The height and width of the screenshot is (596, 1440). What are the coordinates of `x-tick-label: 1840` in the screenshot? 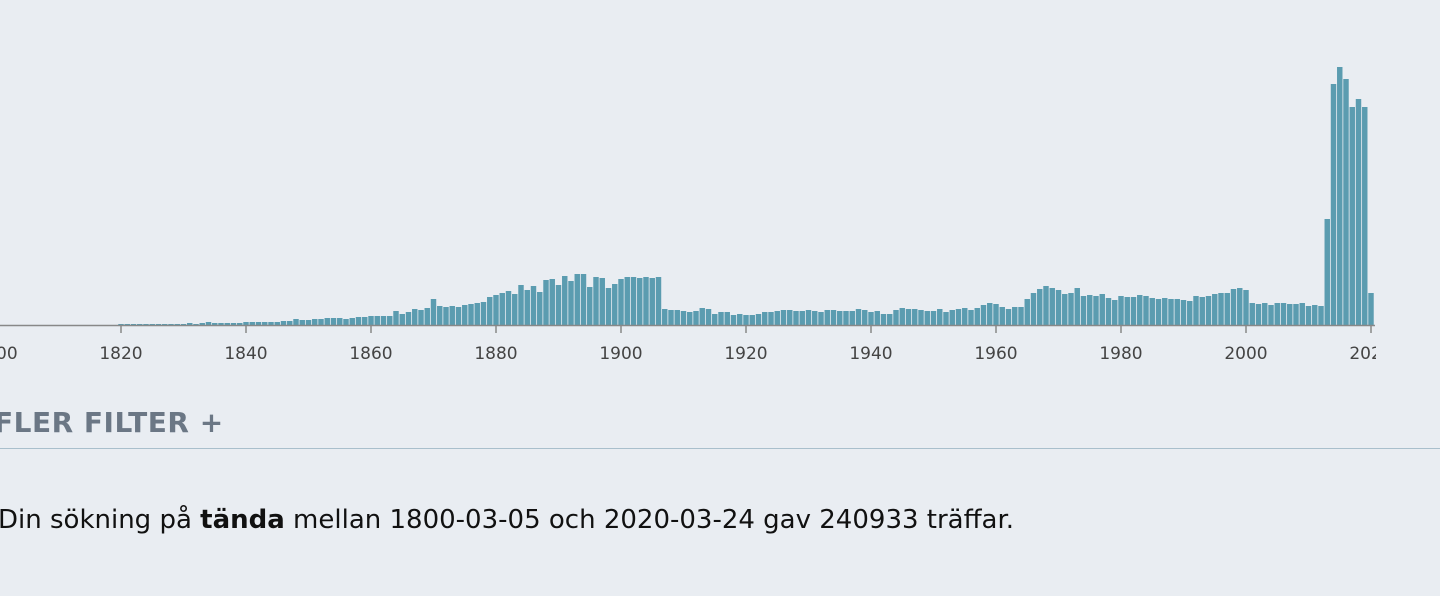 It's located at (245, 354).